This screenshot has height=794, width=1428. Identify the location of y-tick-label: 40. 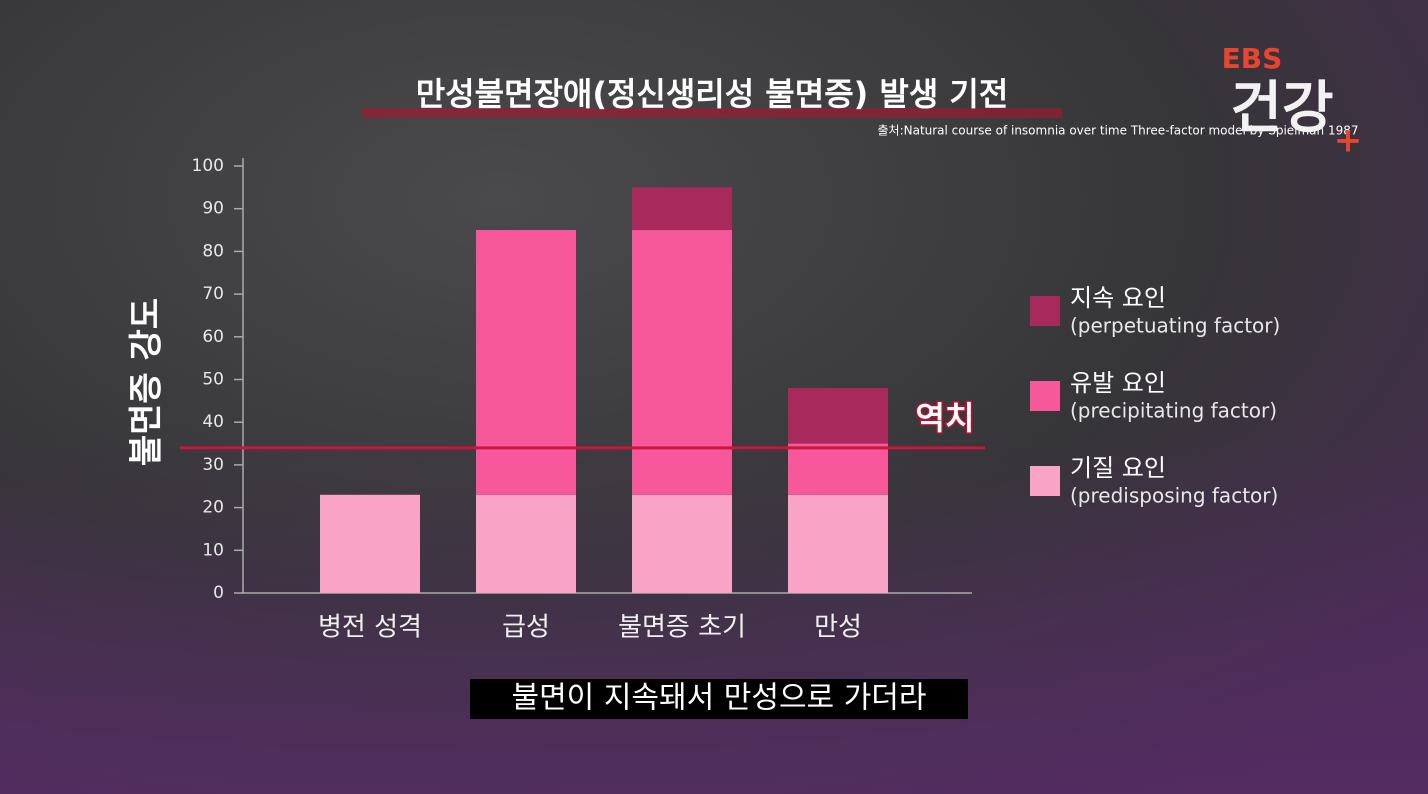
(213, 422).